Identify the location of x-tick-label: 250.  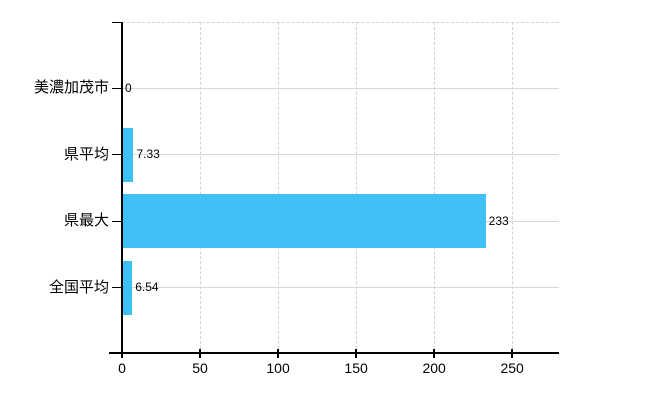
(512, 368).